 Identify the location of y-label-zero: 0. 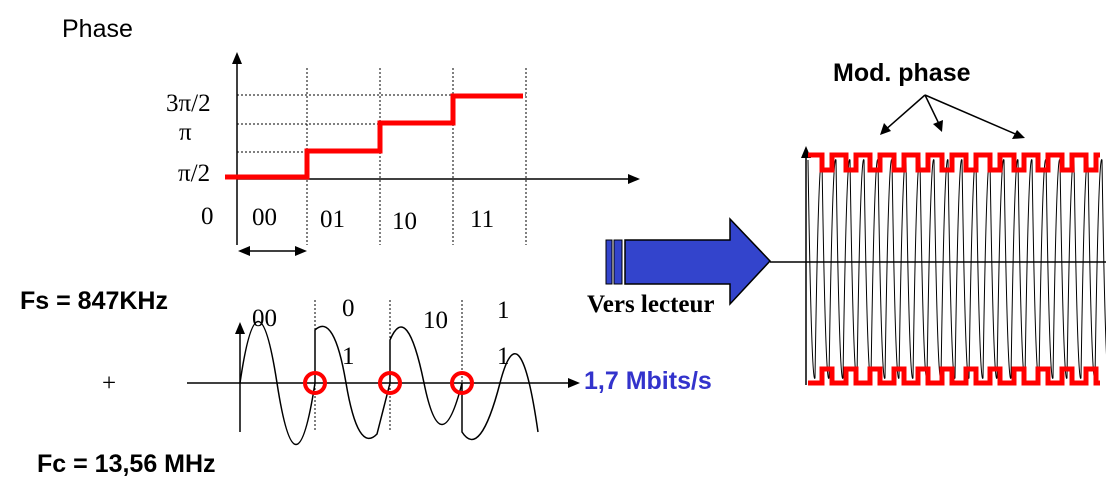
(207, 216).